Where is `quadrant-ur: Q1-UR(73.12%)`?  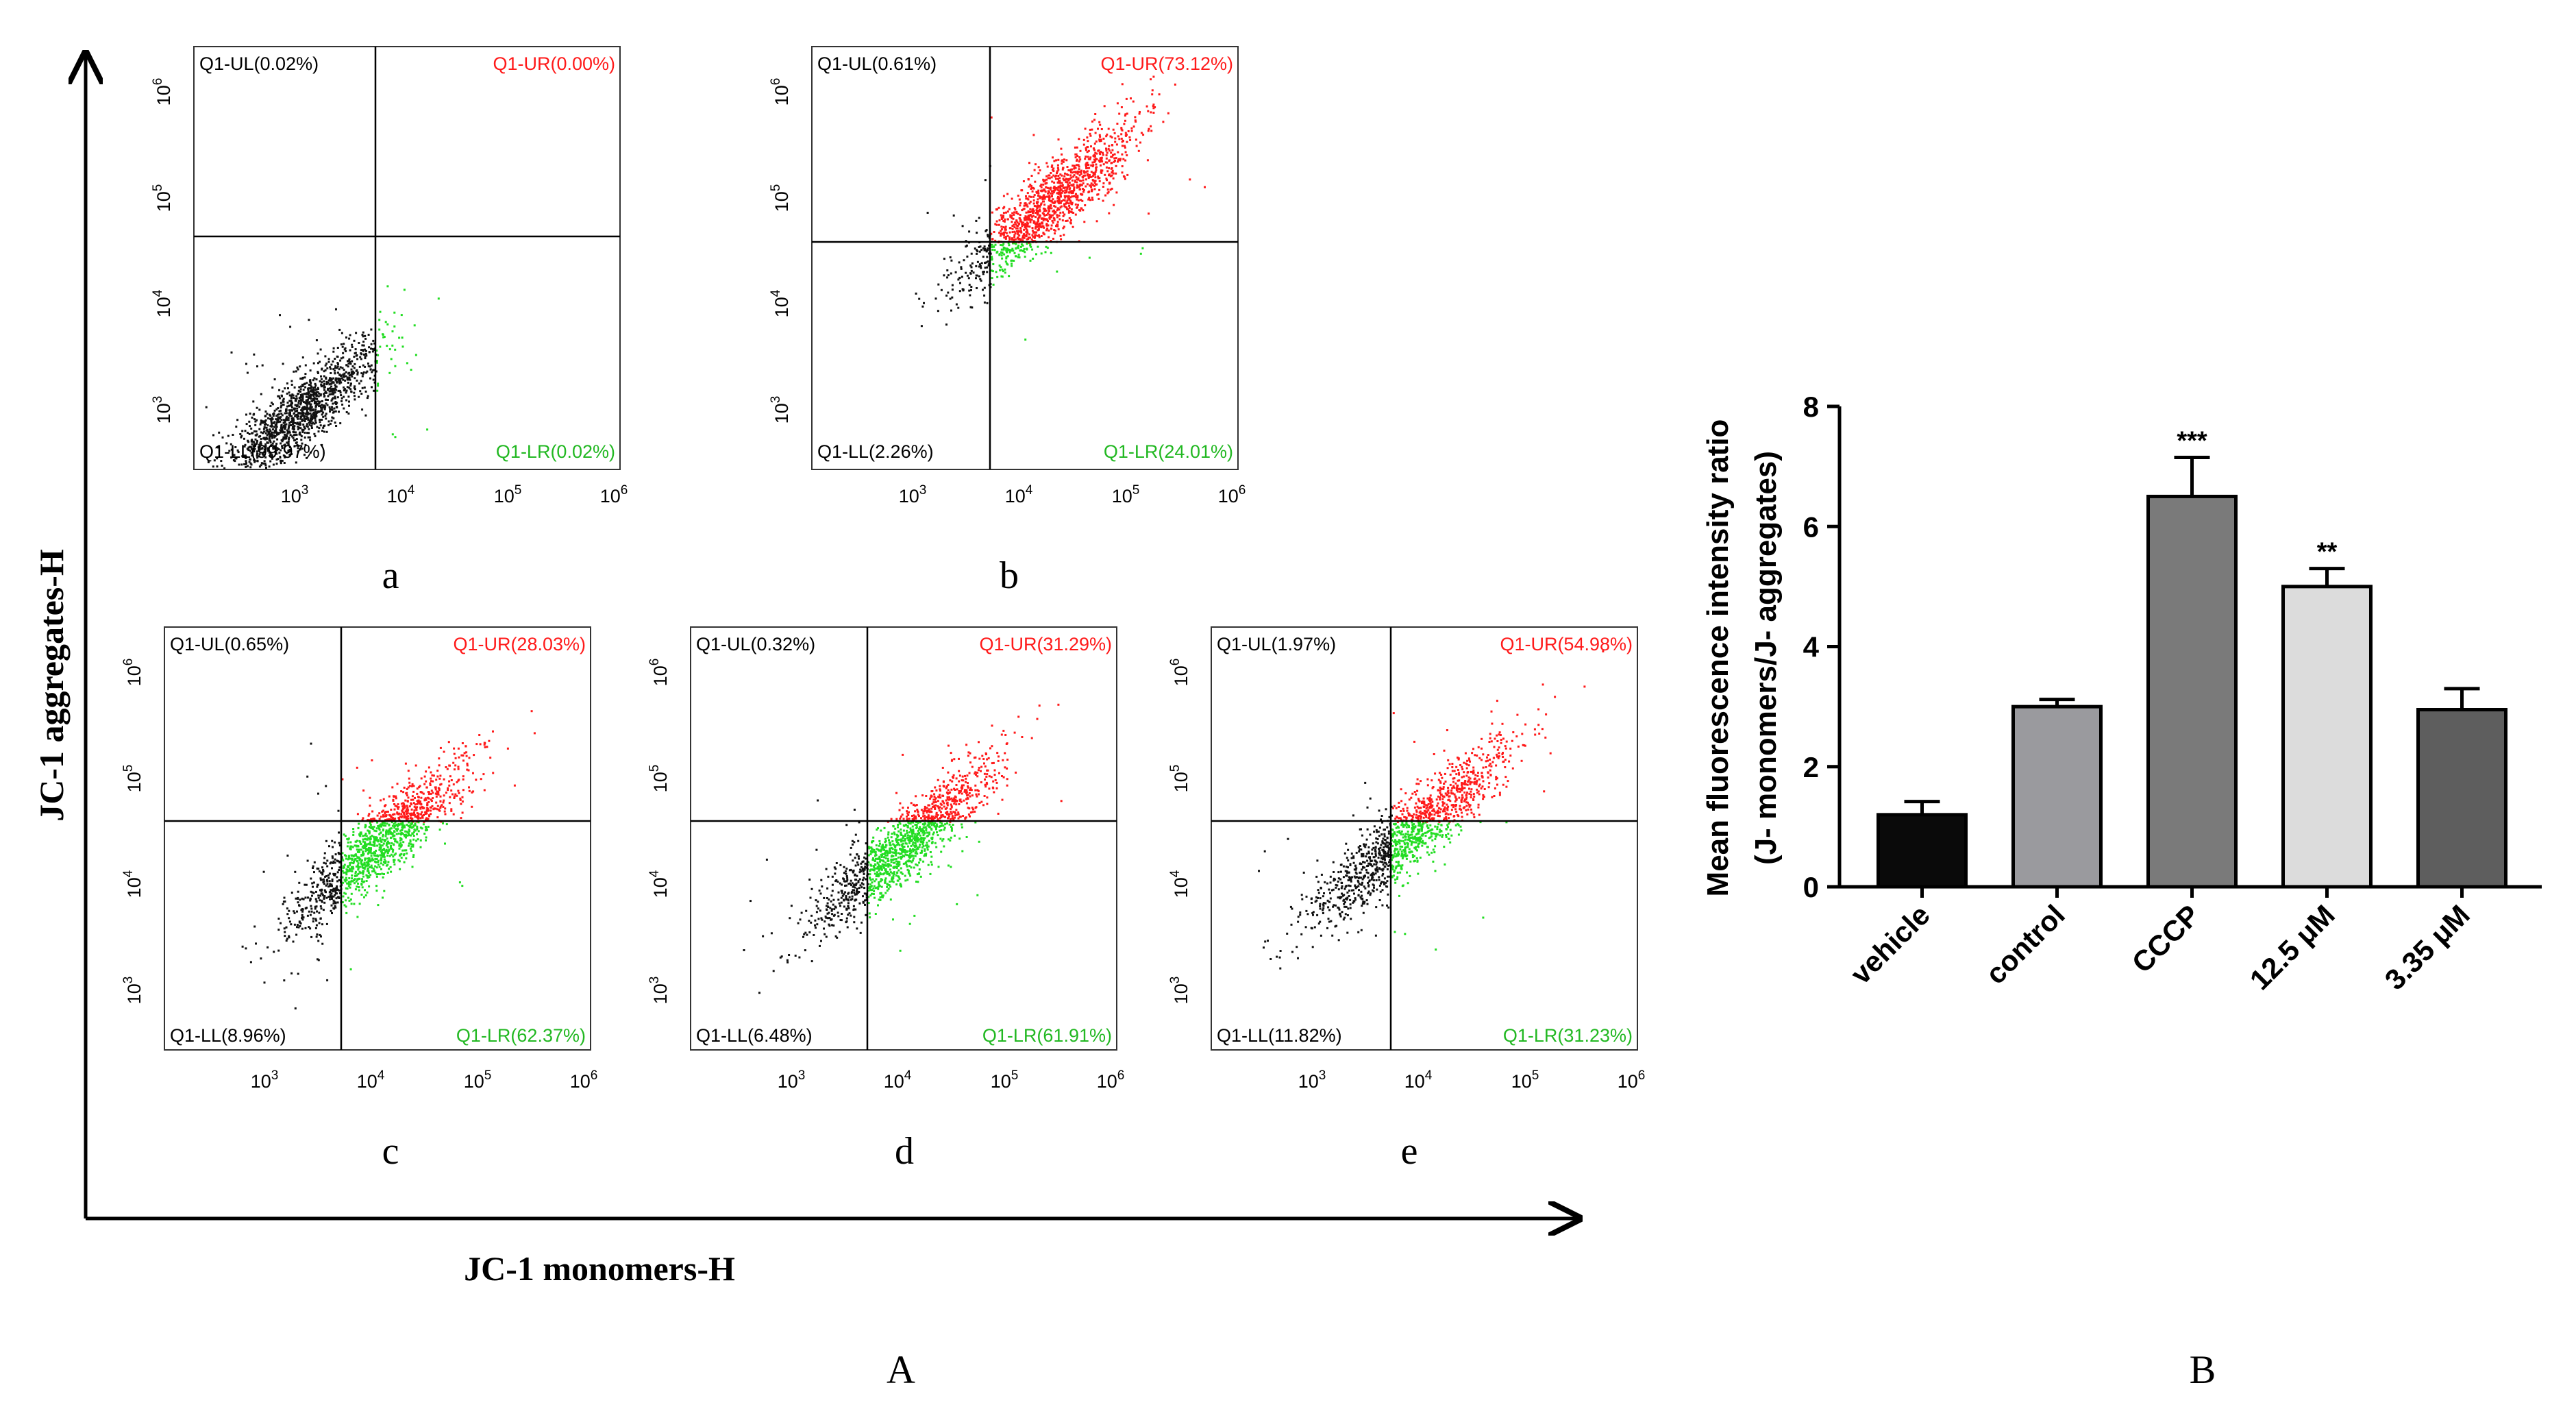
quadrant-ur: Q1-UR(73.12%) is located at coordinates (1166, 64).